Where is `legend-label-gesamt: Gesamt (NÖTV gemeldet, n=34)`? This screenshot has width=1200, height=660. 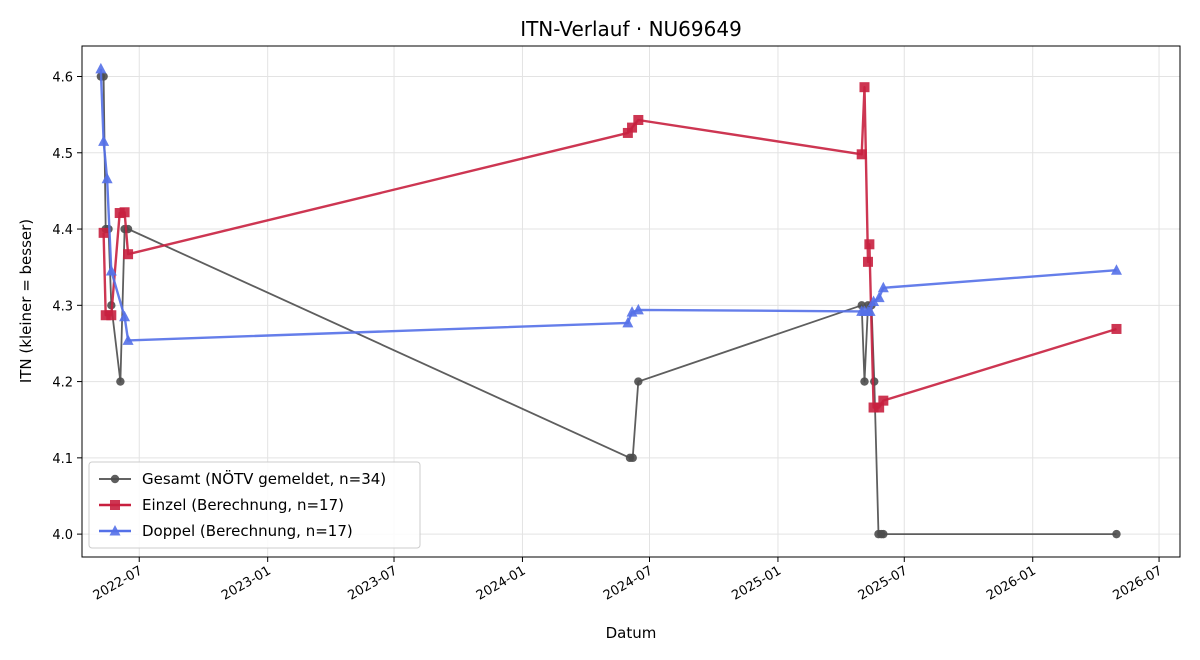 legend-label-gesamt: Gesamt (NÖTV gemeldet, n=34) is located at coordinates (264, 478).